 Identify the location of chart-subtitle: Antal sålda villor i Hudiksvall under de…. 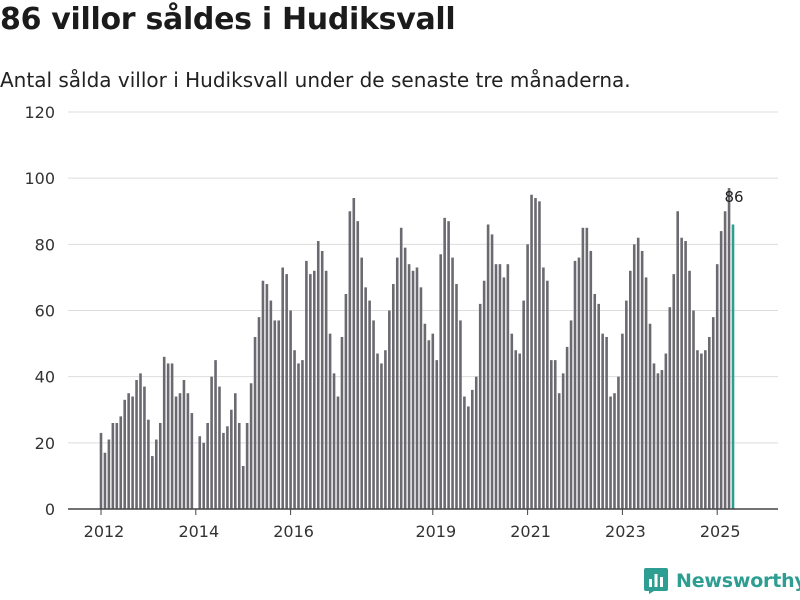
(315, 80).